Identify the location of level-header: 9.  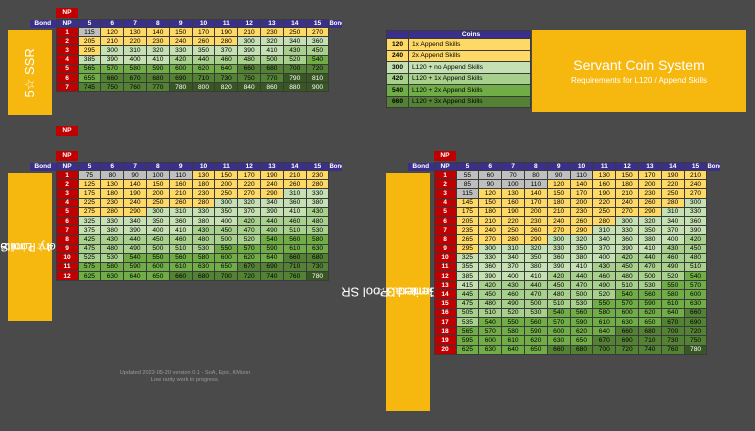
(558, 166).